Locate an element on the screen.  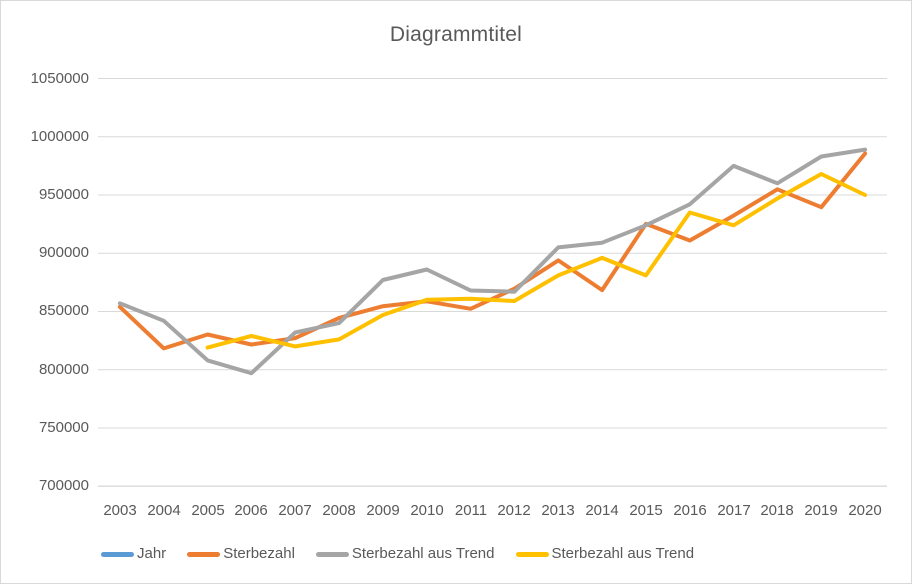
x-axis-tick-label: 2020 is located at coordinates (865, 510).